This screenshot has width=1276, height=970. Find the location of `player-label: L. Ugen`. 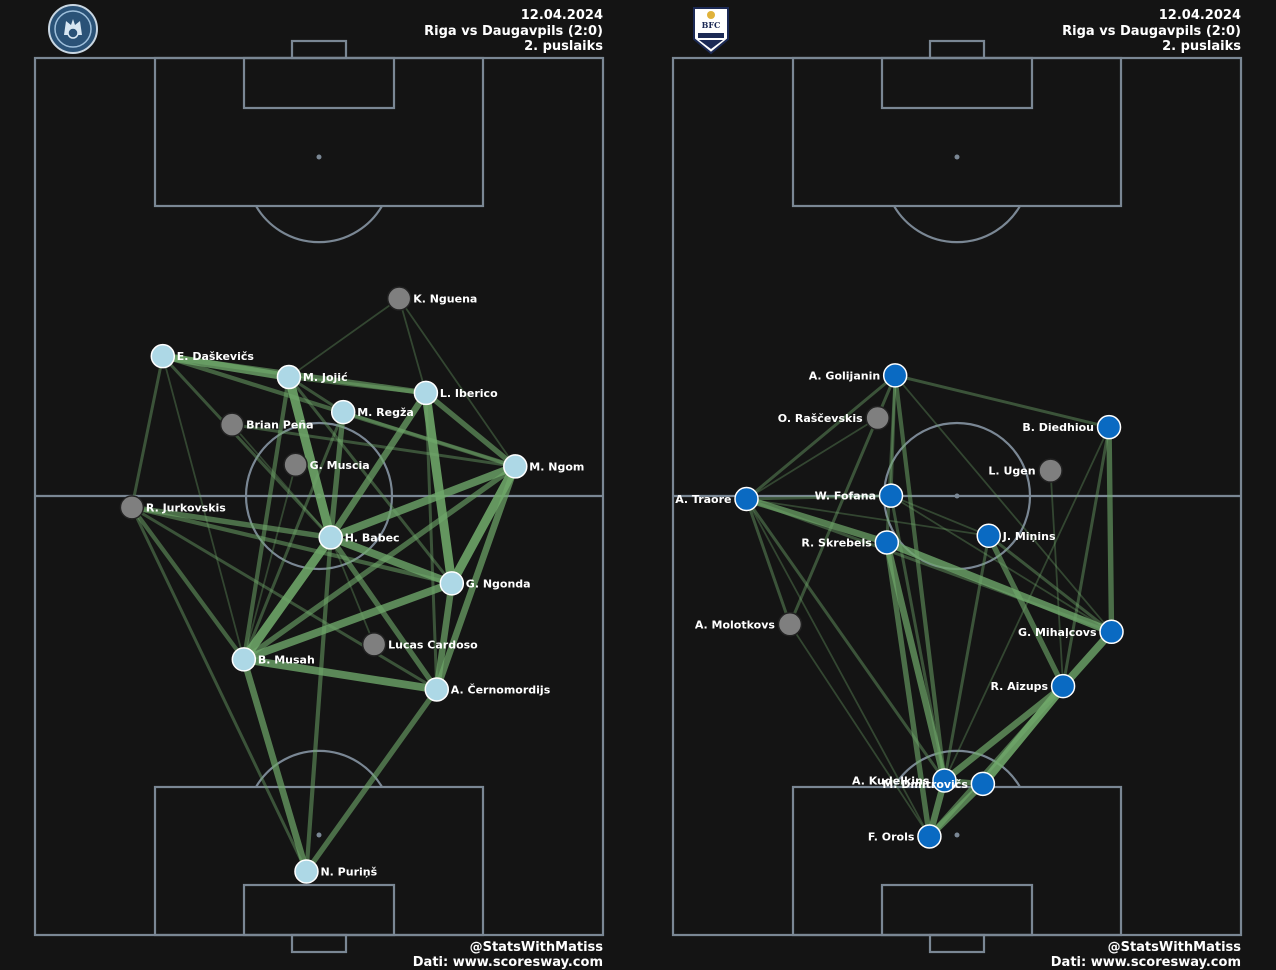

player-label: L. Ugen is located at coordinates (1011, 471).